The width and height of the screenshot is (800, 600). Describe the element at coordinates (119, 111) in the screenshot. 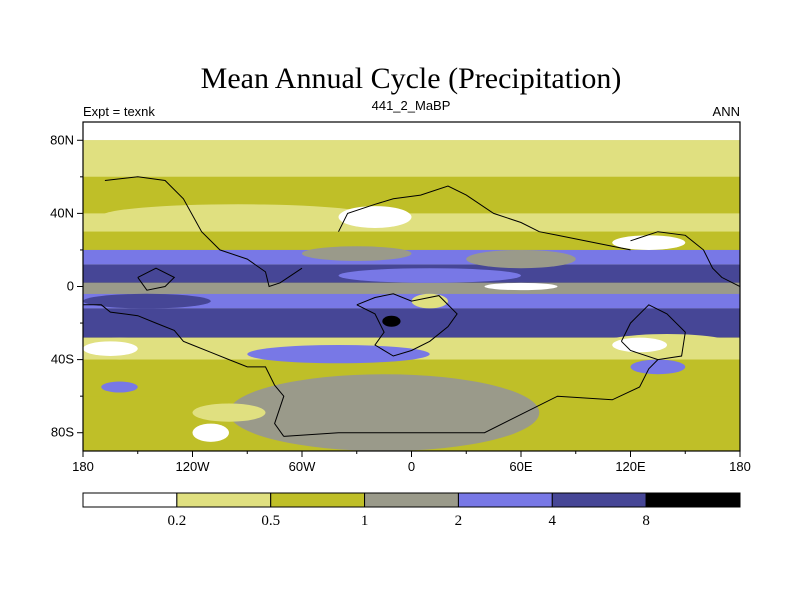

I see `left-label: Expt = texnk` at that location.